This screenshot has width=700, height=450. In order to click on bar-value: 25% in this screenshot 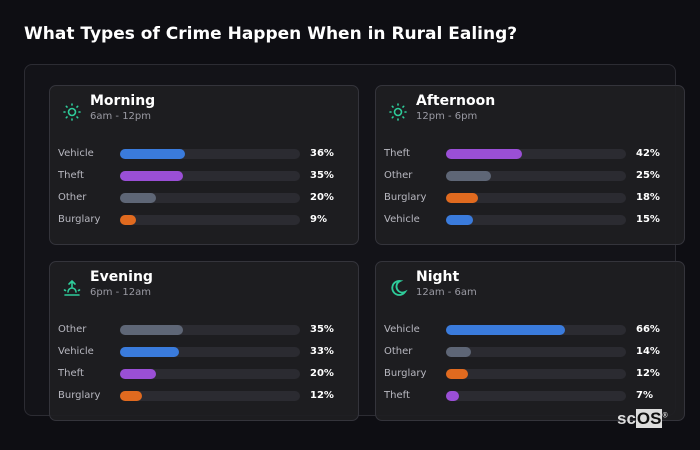, I will do `click(648, 175)`.